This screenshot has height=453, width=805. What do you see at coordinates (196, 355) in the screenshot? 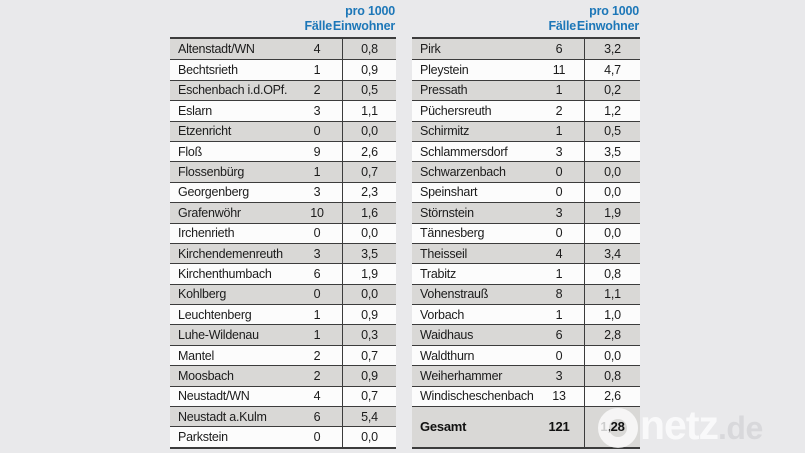
I see `municipality-name: Mantel` at bounding box center [196, 355].